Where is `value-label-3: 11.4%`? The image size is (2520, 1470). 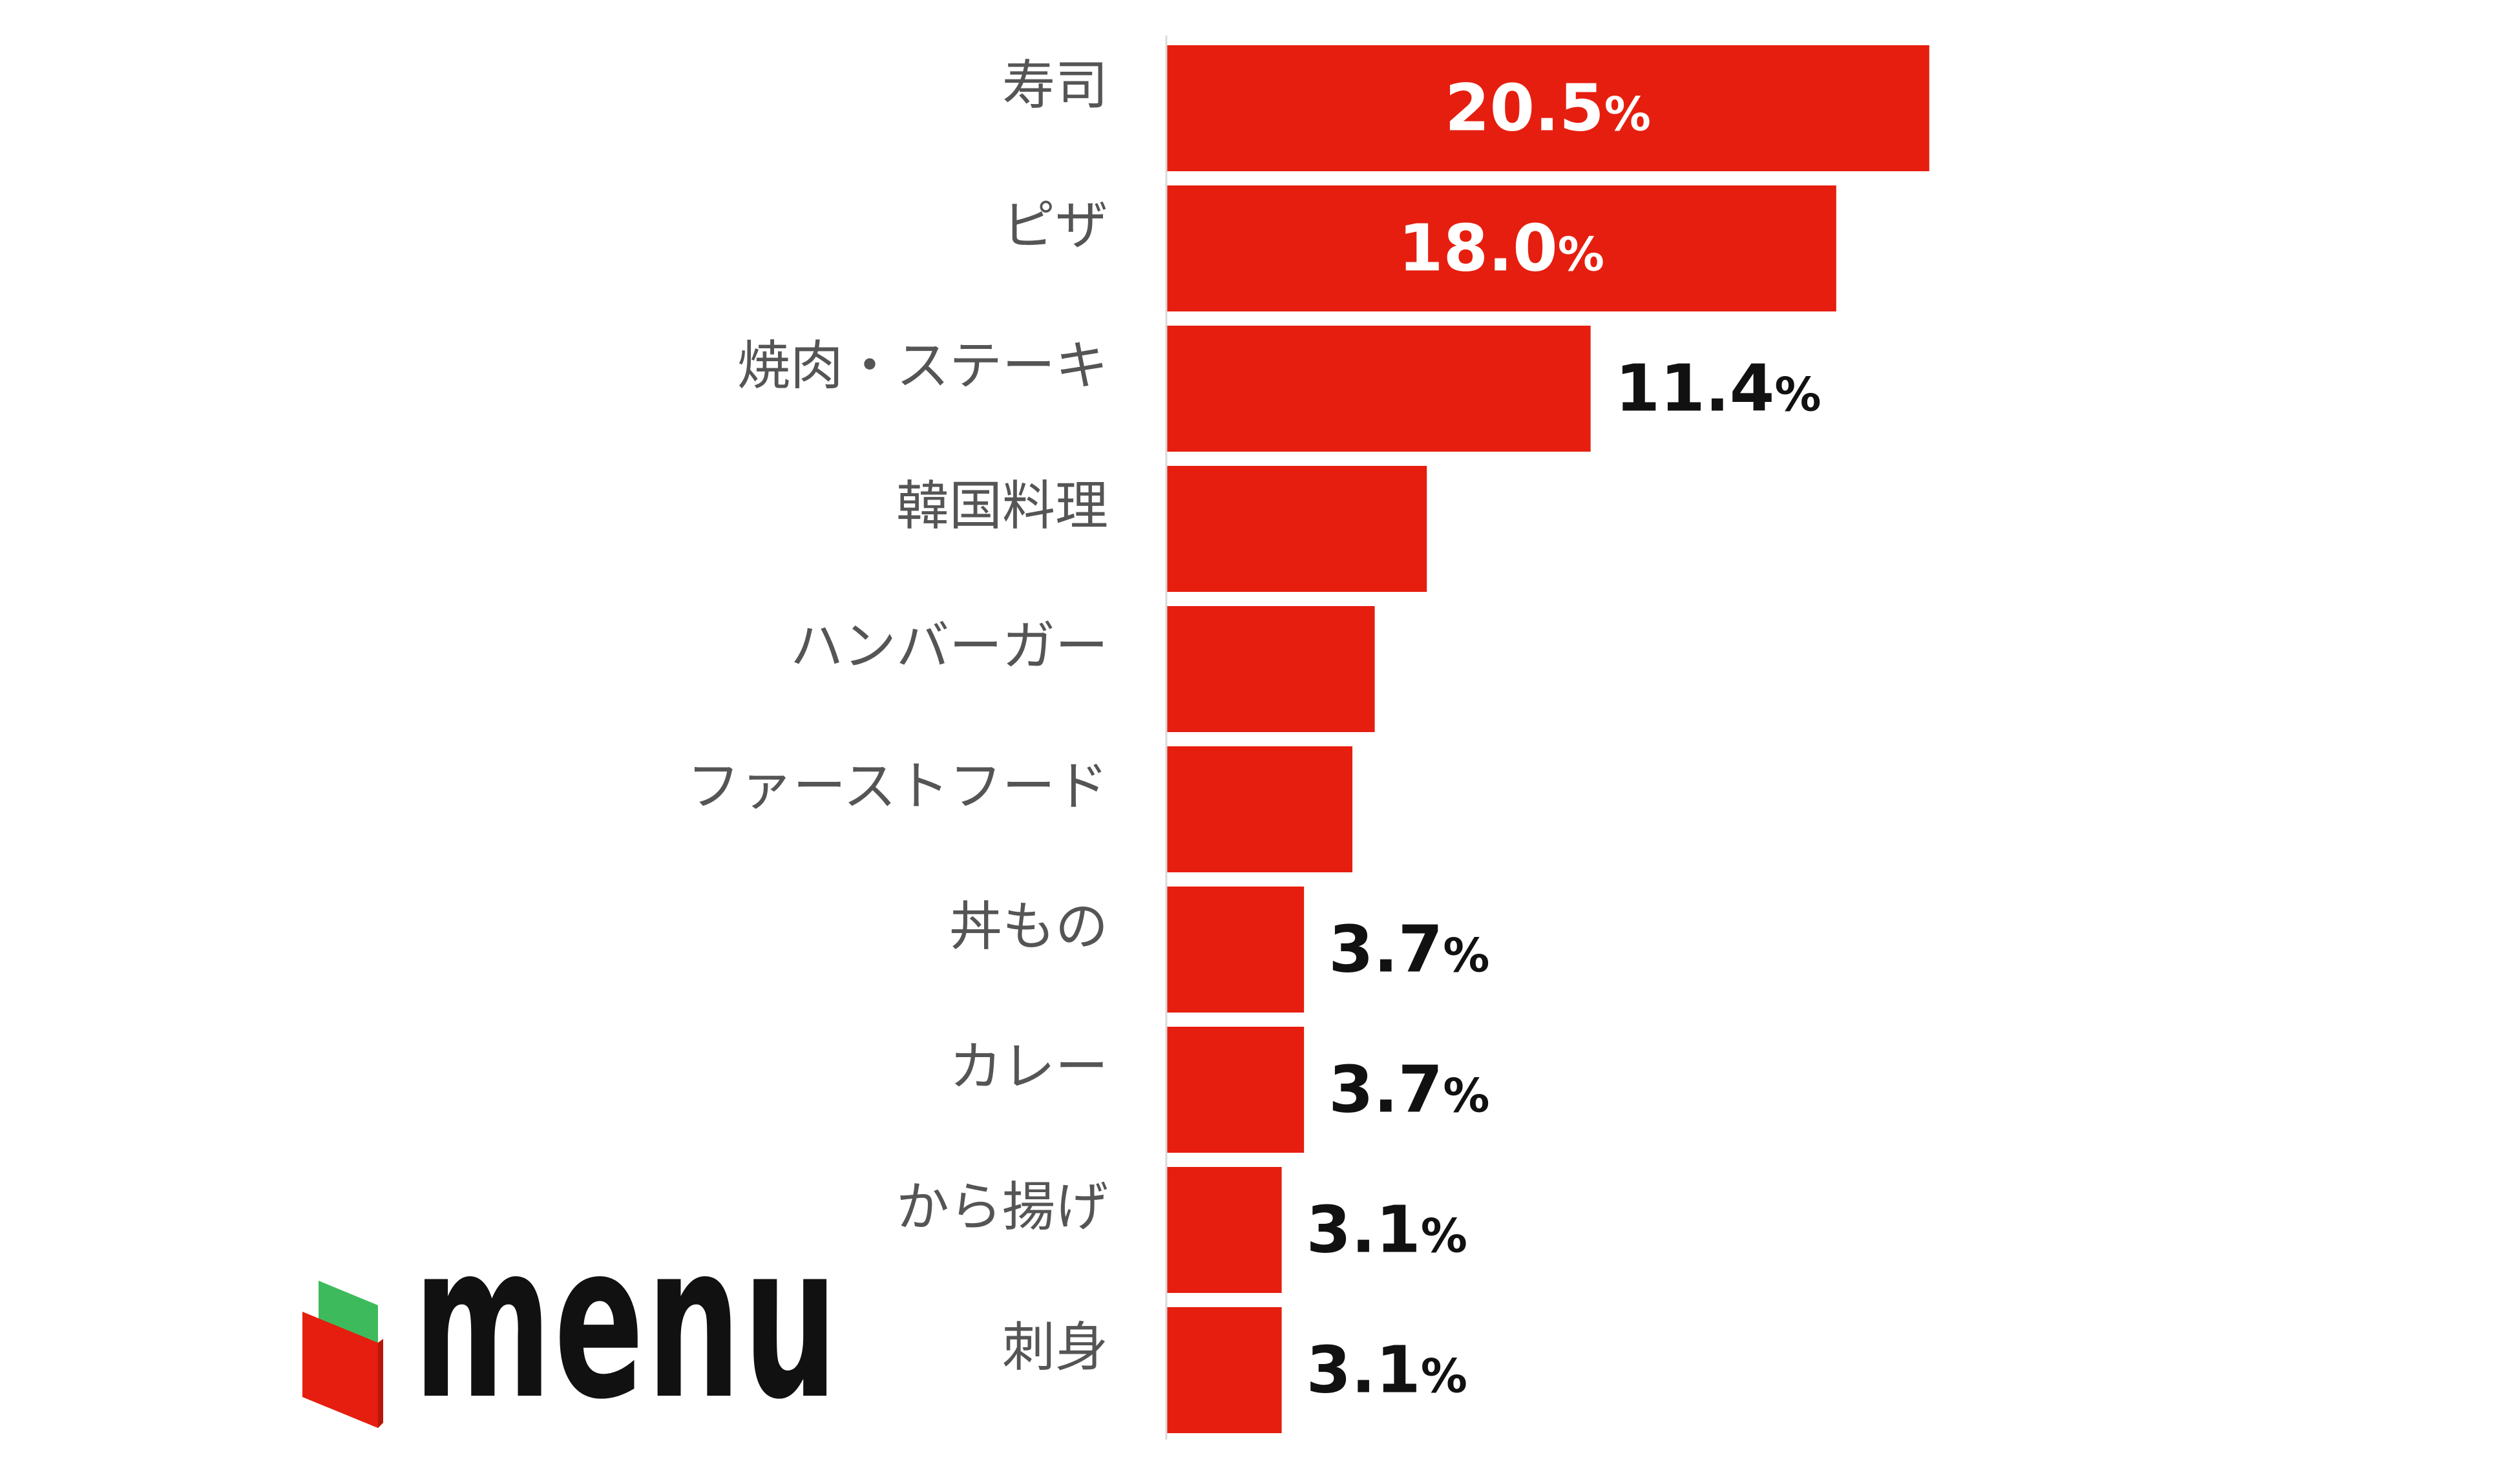 value-label-3: 11.4% is located at coordinates (1719, 388).